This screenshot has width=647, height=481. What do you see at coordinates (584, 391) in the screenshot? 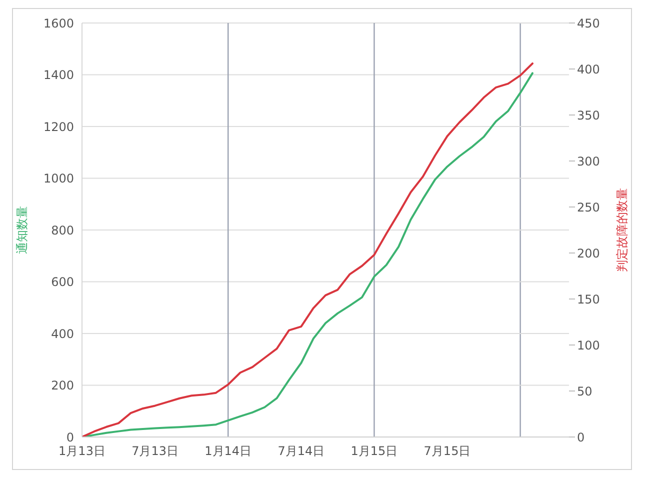
I see `y2-tick-label: 50` at bounding box center [584, 391].